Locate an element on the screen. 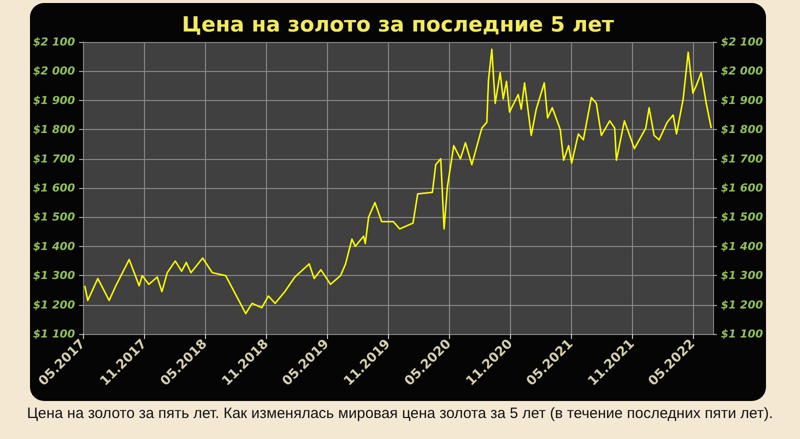  text: Цена на золото за пять лет. Как изменялась мировая цена золота за 5 лет (в течение последних пяти лет). is located at coordinates (400, 413).